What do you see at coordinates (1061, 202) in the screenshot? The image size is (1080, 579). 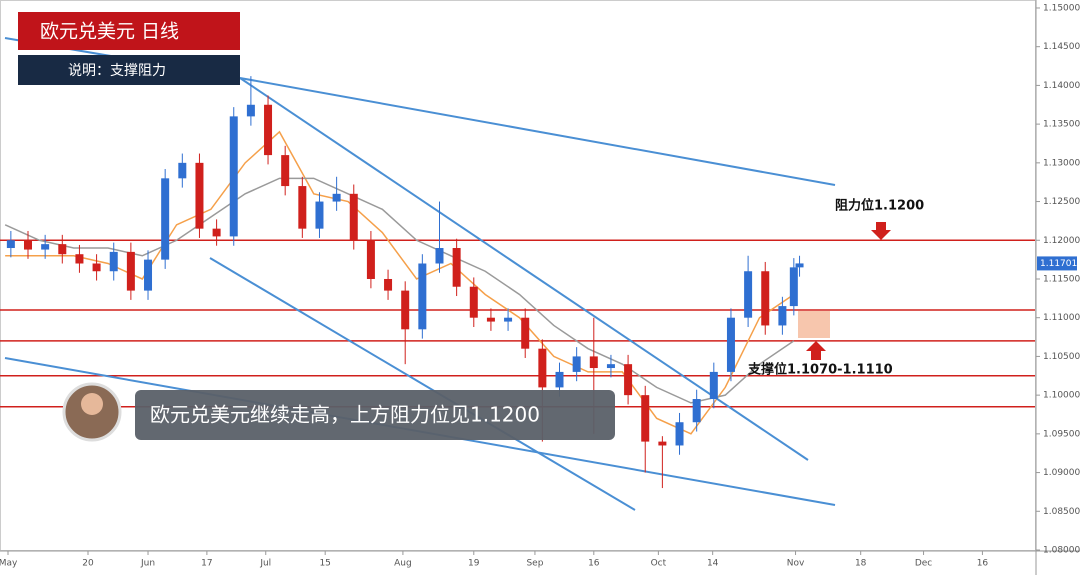 I see `y-tick-label: 1.12500` at bounding box center [1061, 202].